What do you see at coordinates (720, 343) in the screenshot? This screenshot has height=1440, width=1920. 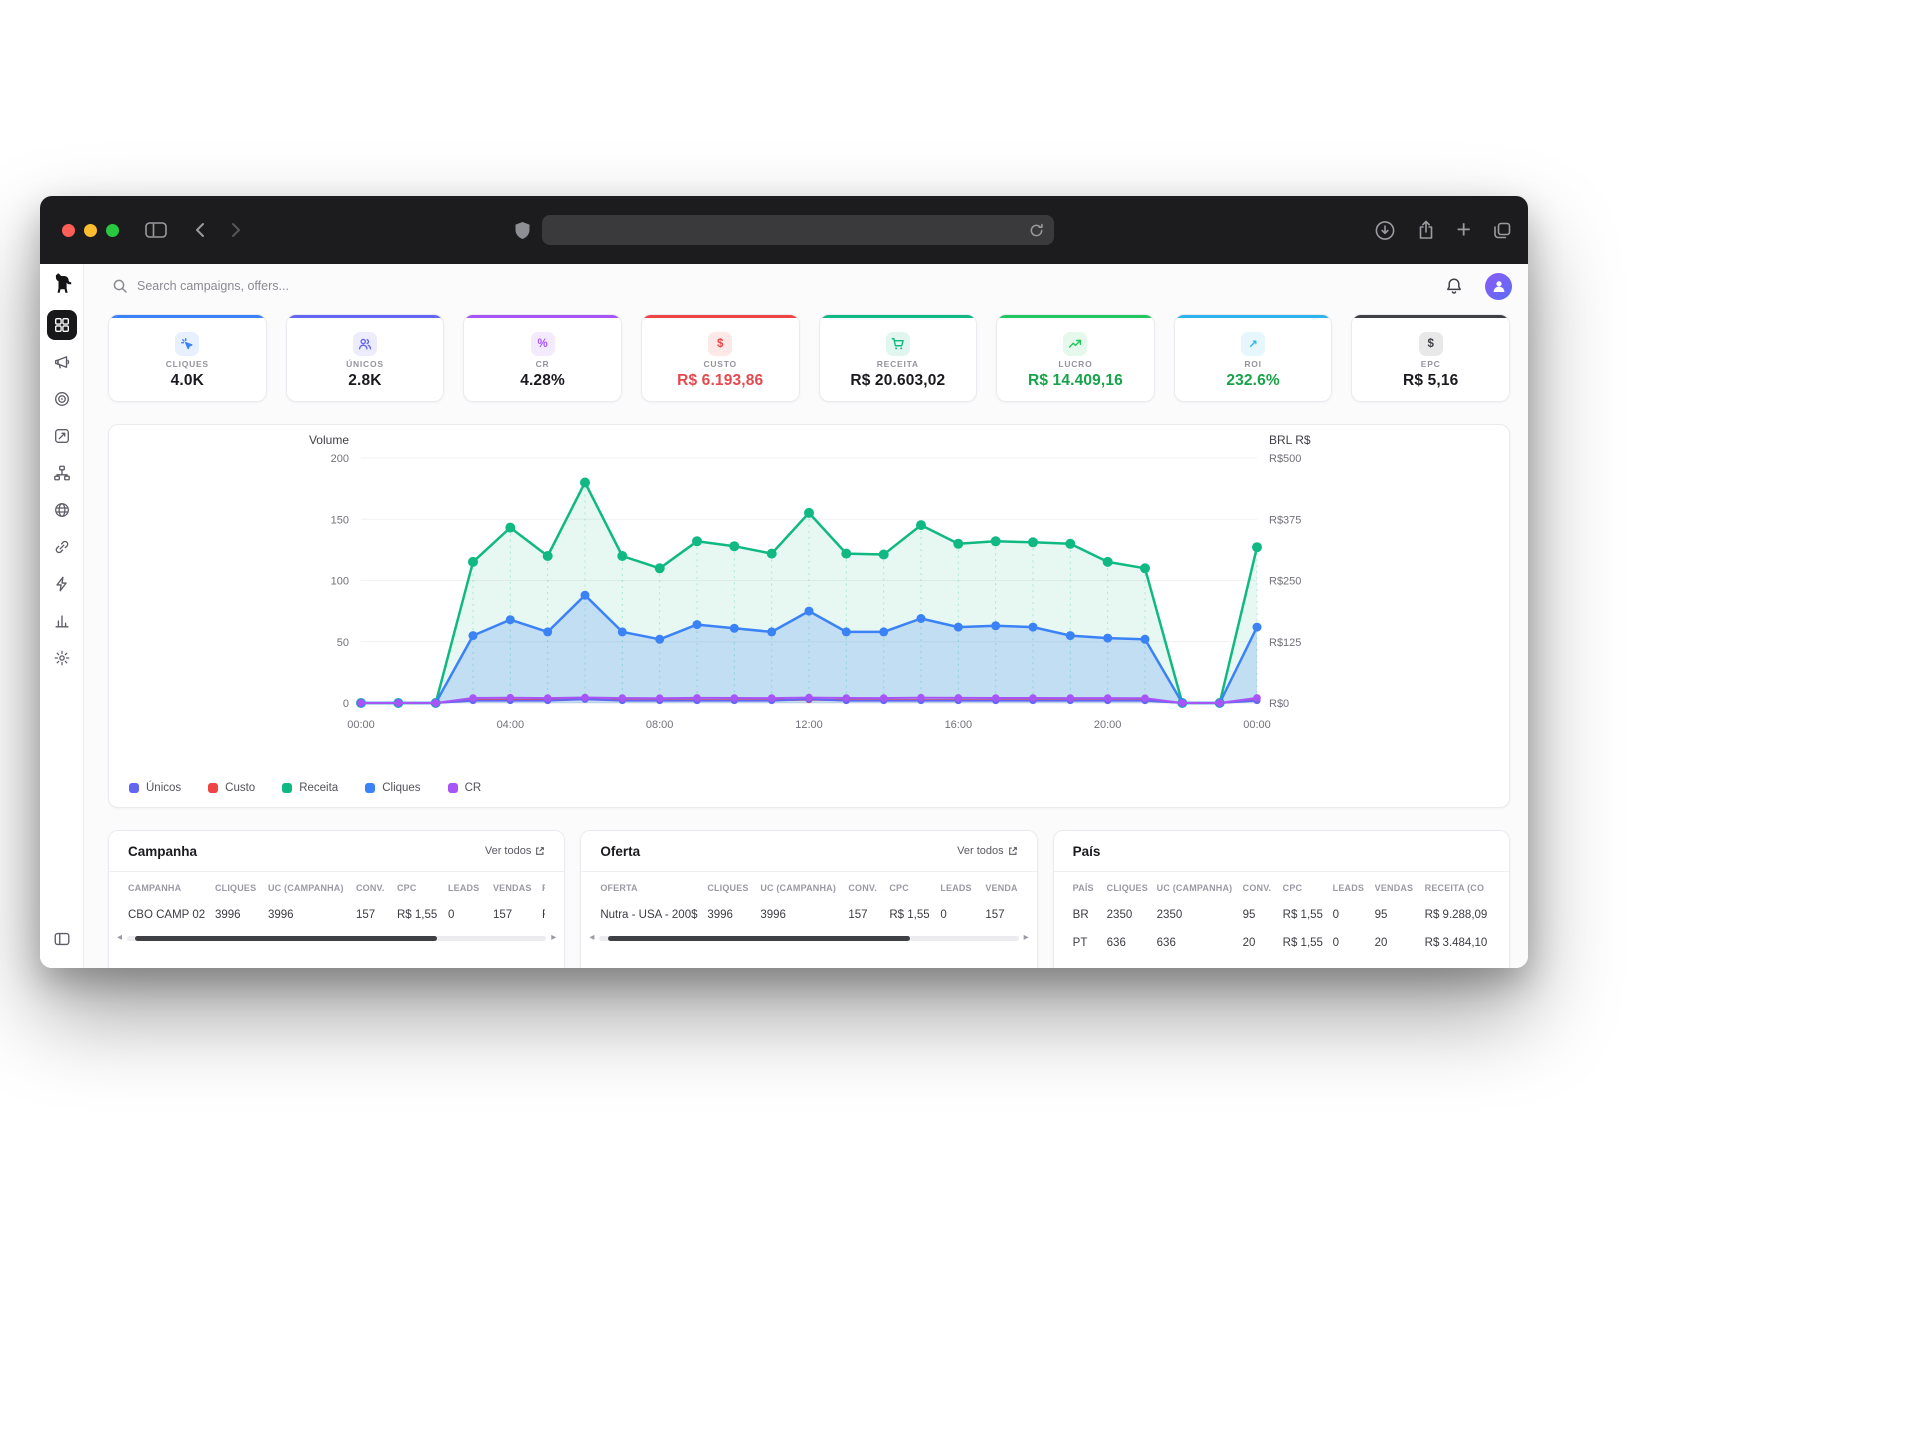 I see `dollar-icon: $` at bounding box center [720, 343].